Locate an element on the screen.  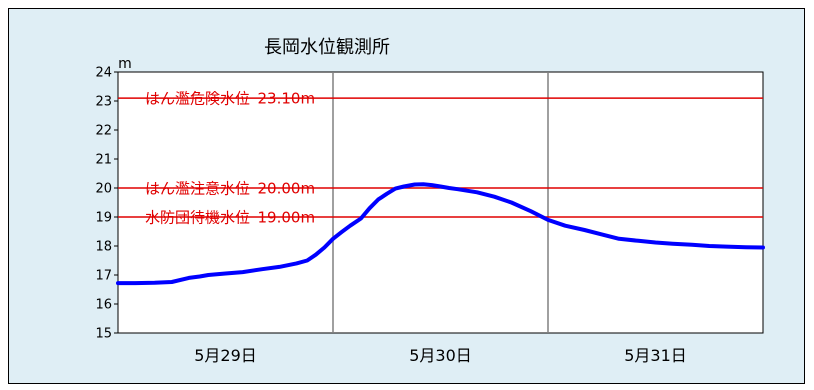
y-tick-label: 21 is located at coordinates (103, 160).